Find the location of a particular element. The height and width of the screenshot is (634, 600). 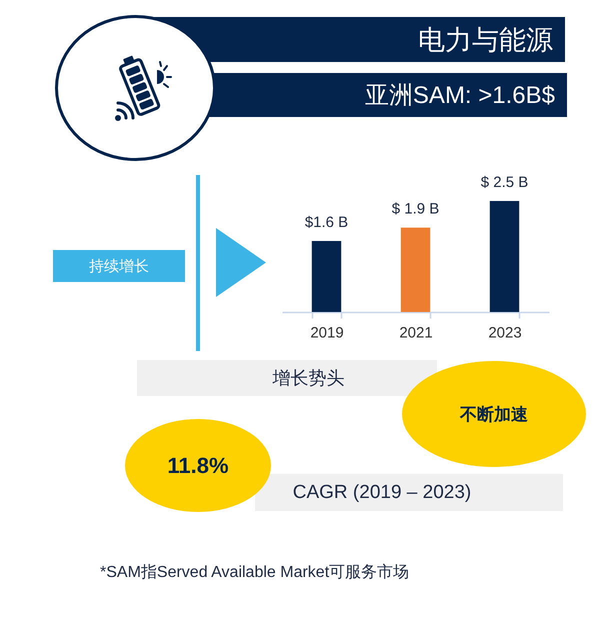

x-tick-label: 2021 is located at coordinates (416, 333).